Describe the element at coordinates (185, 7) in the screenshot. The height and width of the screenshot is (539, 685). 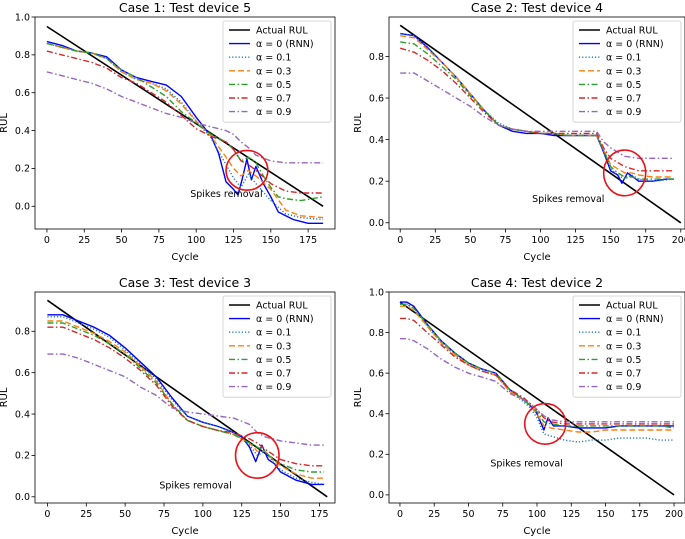
I see `chart-title: Case 1: Test device 5` at that location.